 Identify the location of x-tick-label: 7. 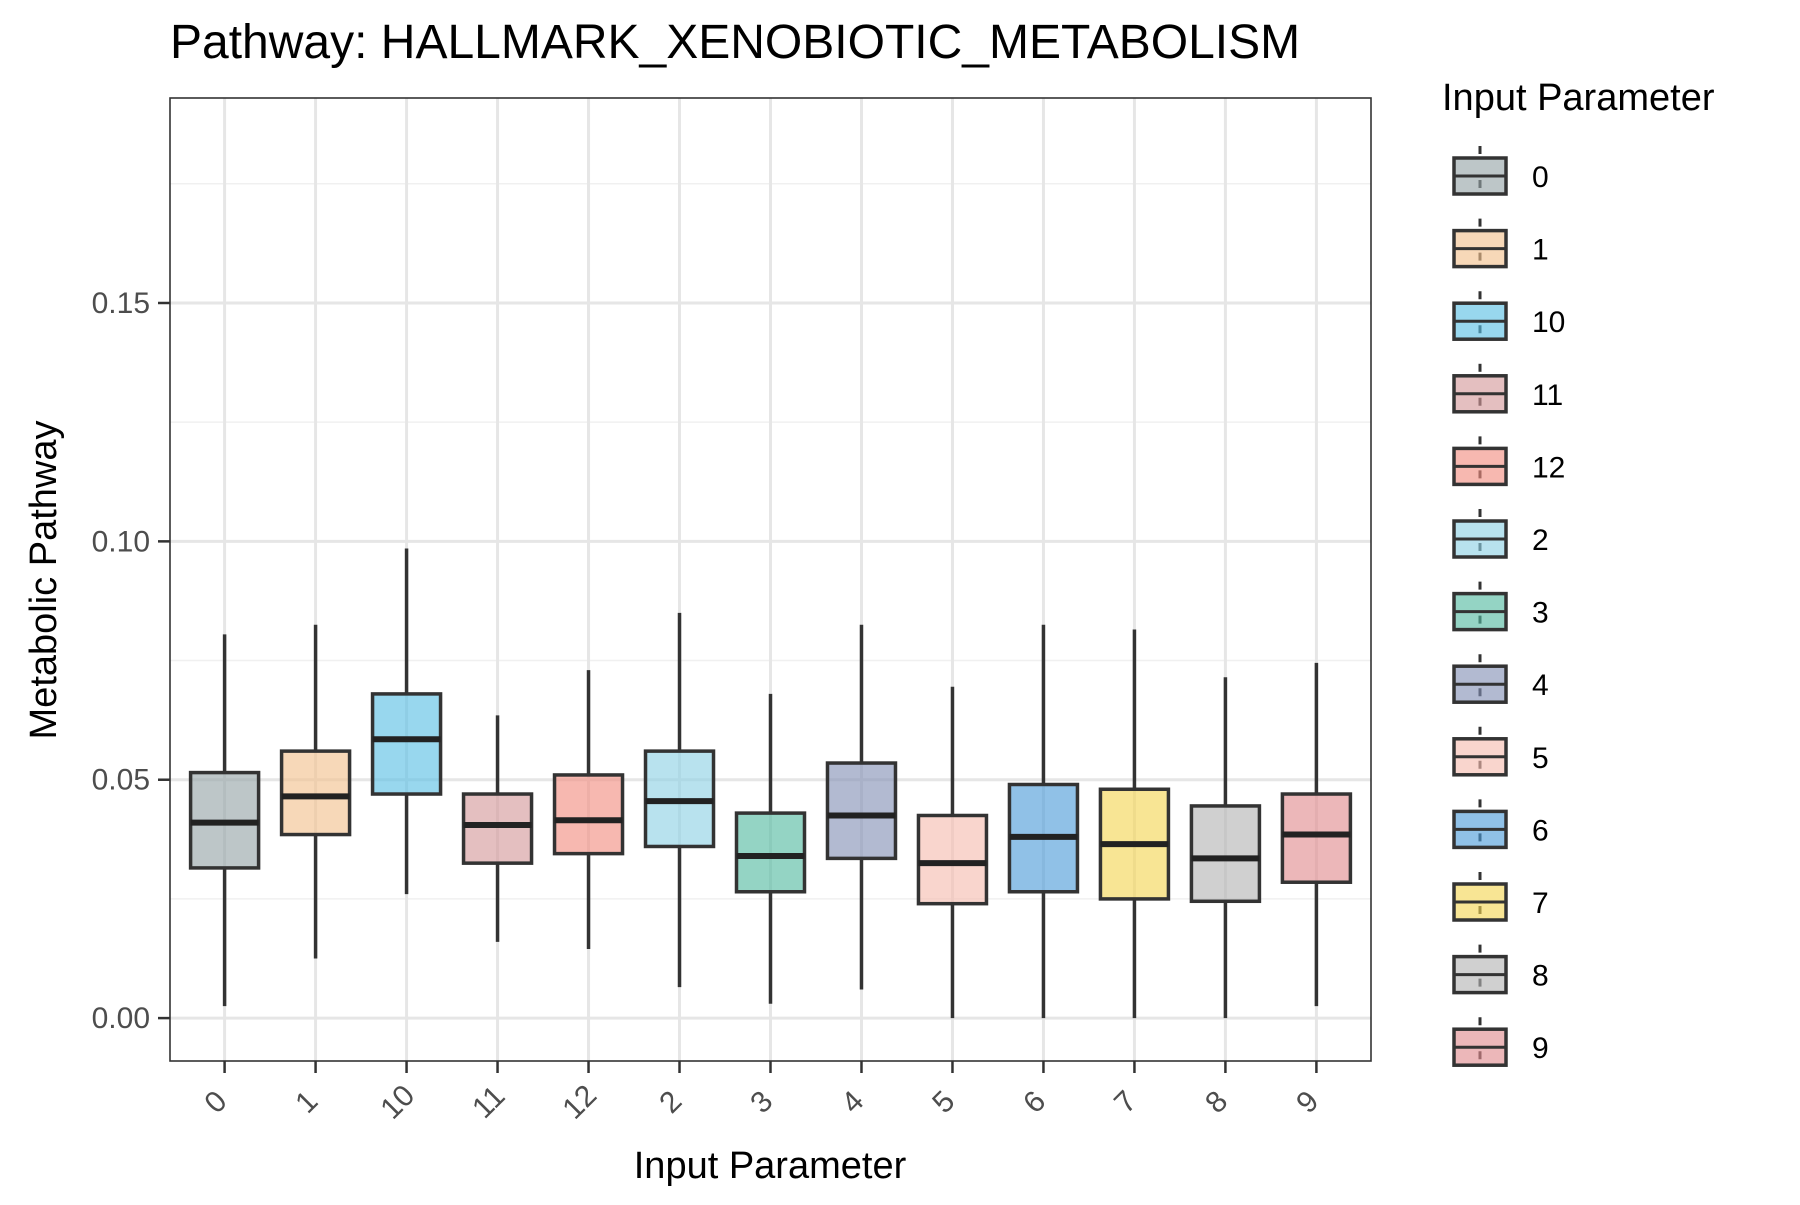
(1125, 1102).